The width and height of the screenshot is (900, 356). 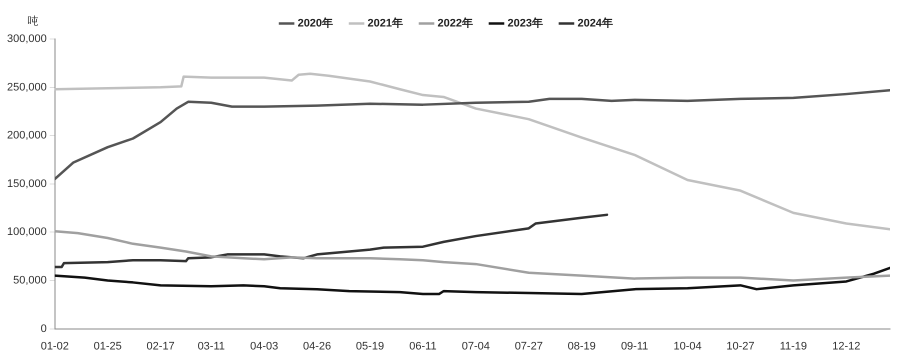 What do you see at coordinates (528, 346) in the screenshot?
I see `x-tick-label: 07-27` at bounding box center [528, 346].